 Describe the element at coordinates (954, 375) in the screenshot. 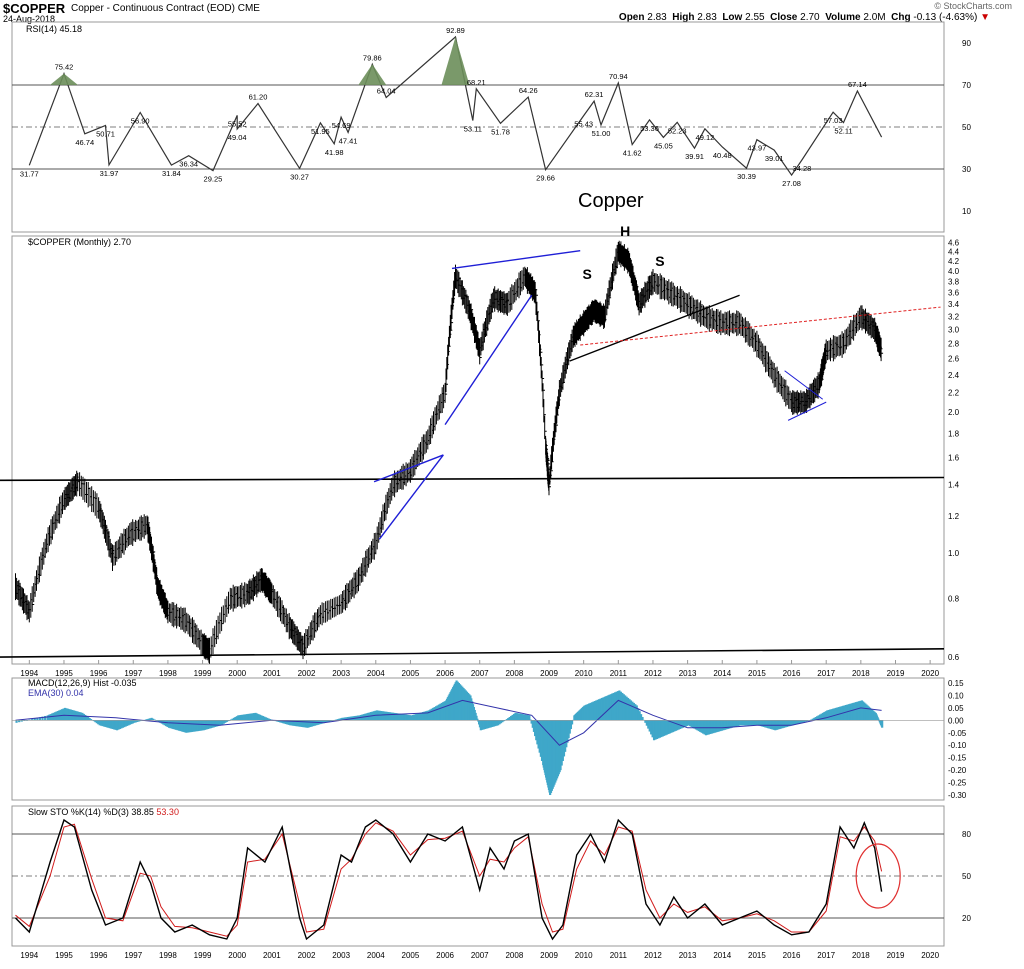

I see `price-tick-label: 2.4` at that location.